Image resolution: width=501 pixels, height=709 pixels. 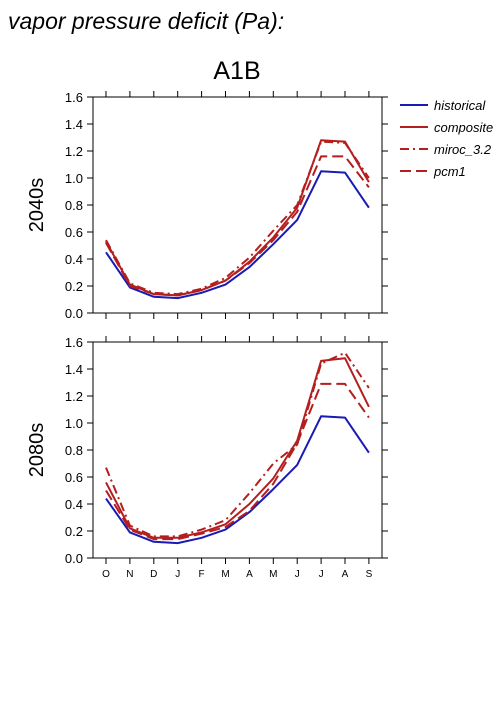 What do you see at coordinates (106, 574) in the screenshot?
I see `x-tick-label: O` at bounding box center [106, 574].